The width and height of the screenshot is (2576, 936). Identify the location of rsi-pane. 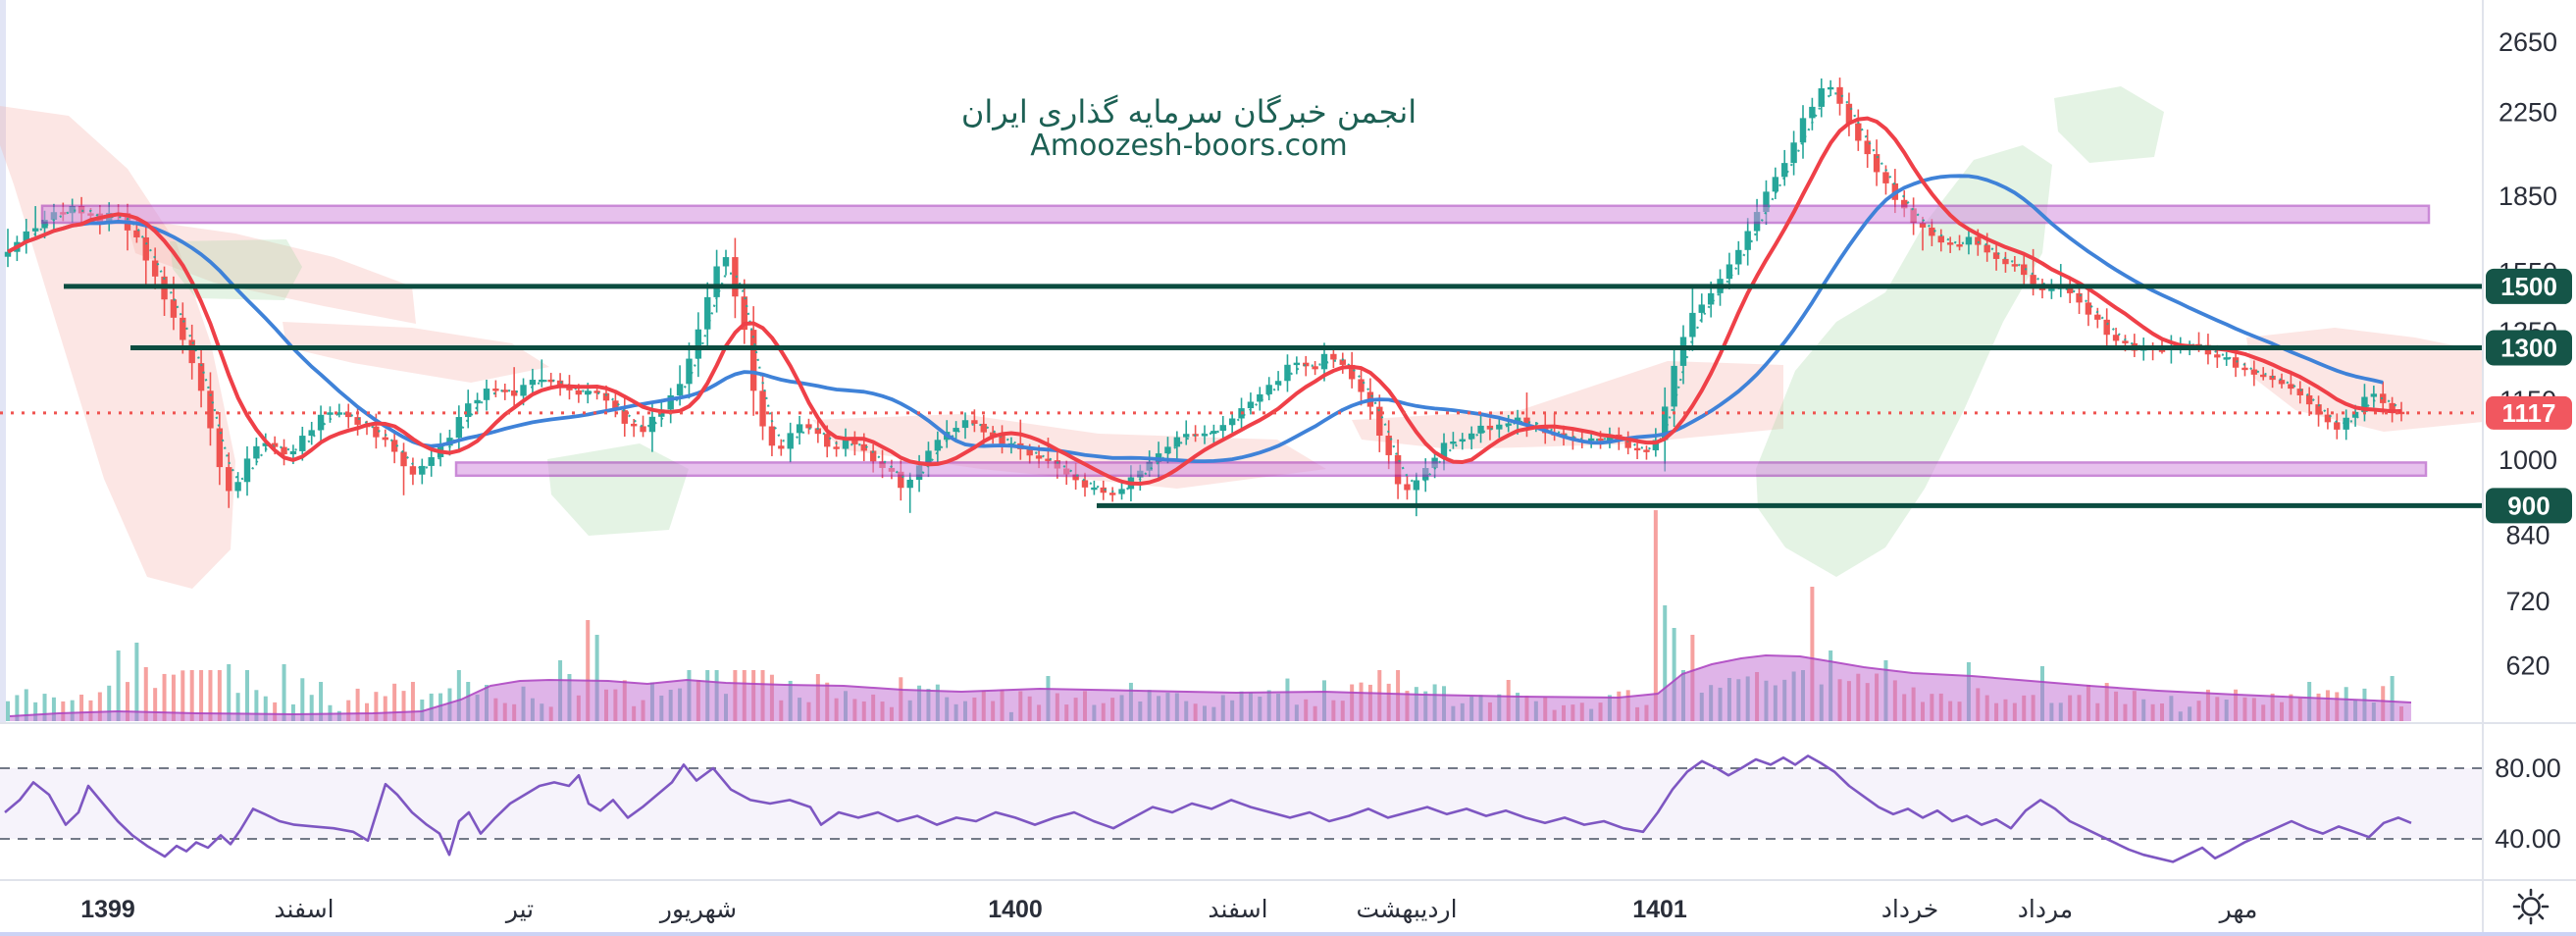
(1241, 808).